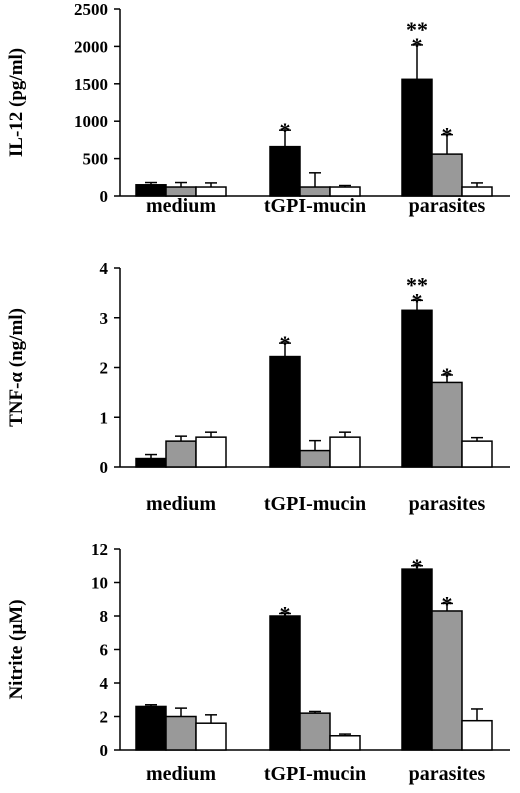 Image resolution: width=520 pixels, height=793 pixels. I want to click on y-tick-label: 12, so click(99, 549).